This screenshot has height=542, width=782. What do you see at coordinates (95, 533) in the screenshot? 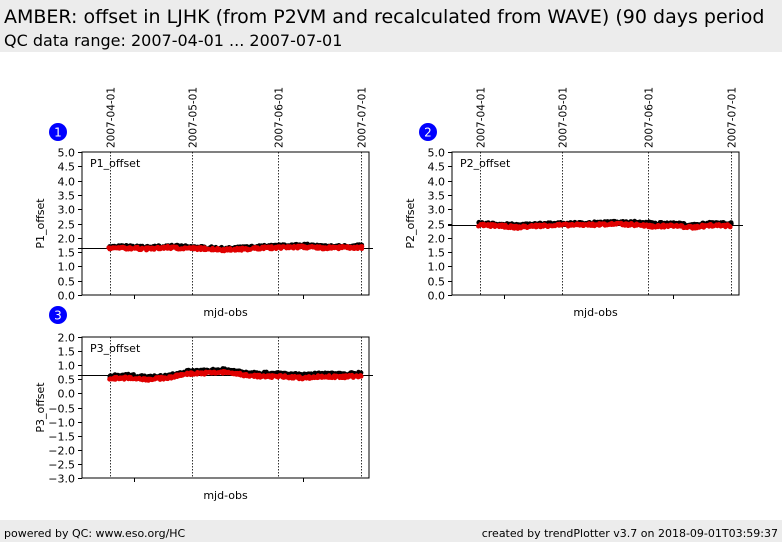
I see `powered-by-text: powered by QC: www.eso.org/HC` at bounding box center [95, 533].